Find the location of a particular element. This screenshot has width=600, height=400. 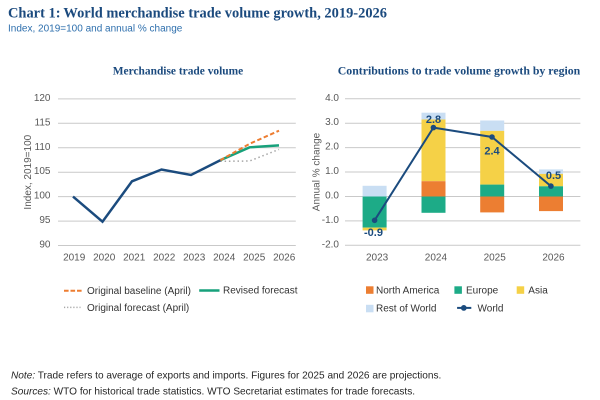

svg-text: 1.0 is located at coordinates (332, 171).